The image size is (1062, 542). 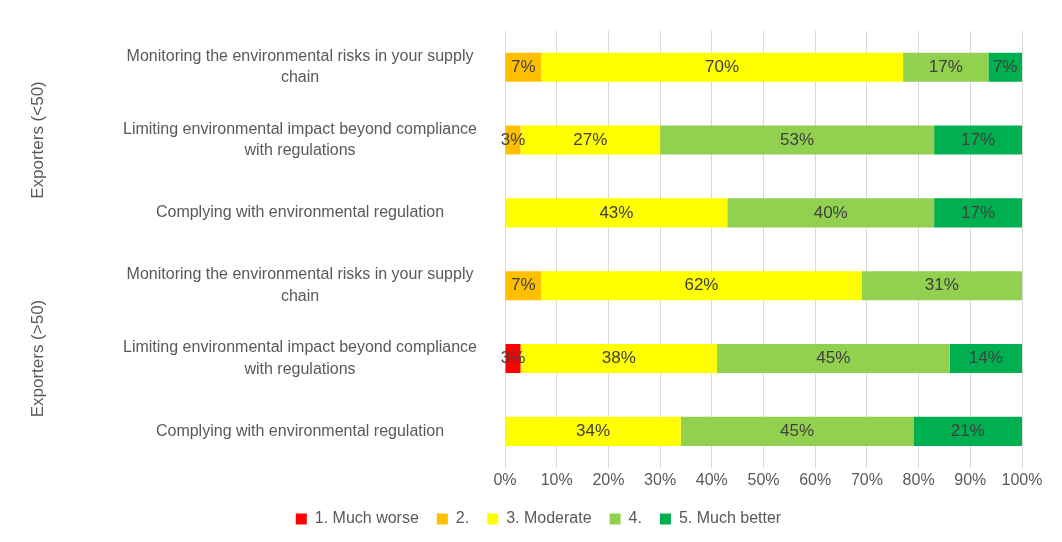 What do you see at coordinates (556, 479) in the screenshot?
I see `x-tick-label: 10%` at bounding box center [556, 479].